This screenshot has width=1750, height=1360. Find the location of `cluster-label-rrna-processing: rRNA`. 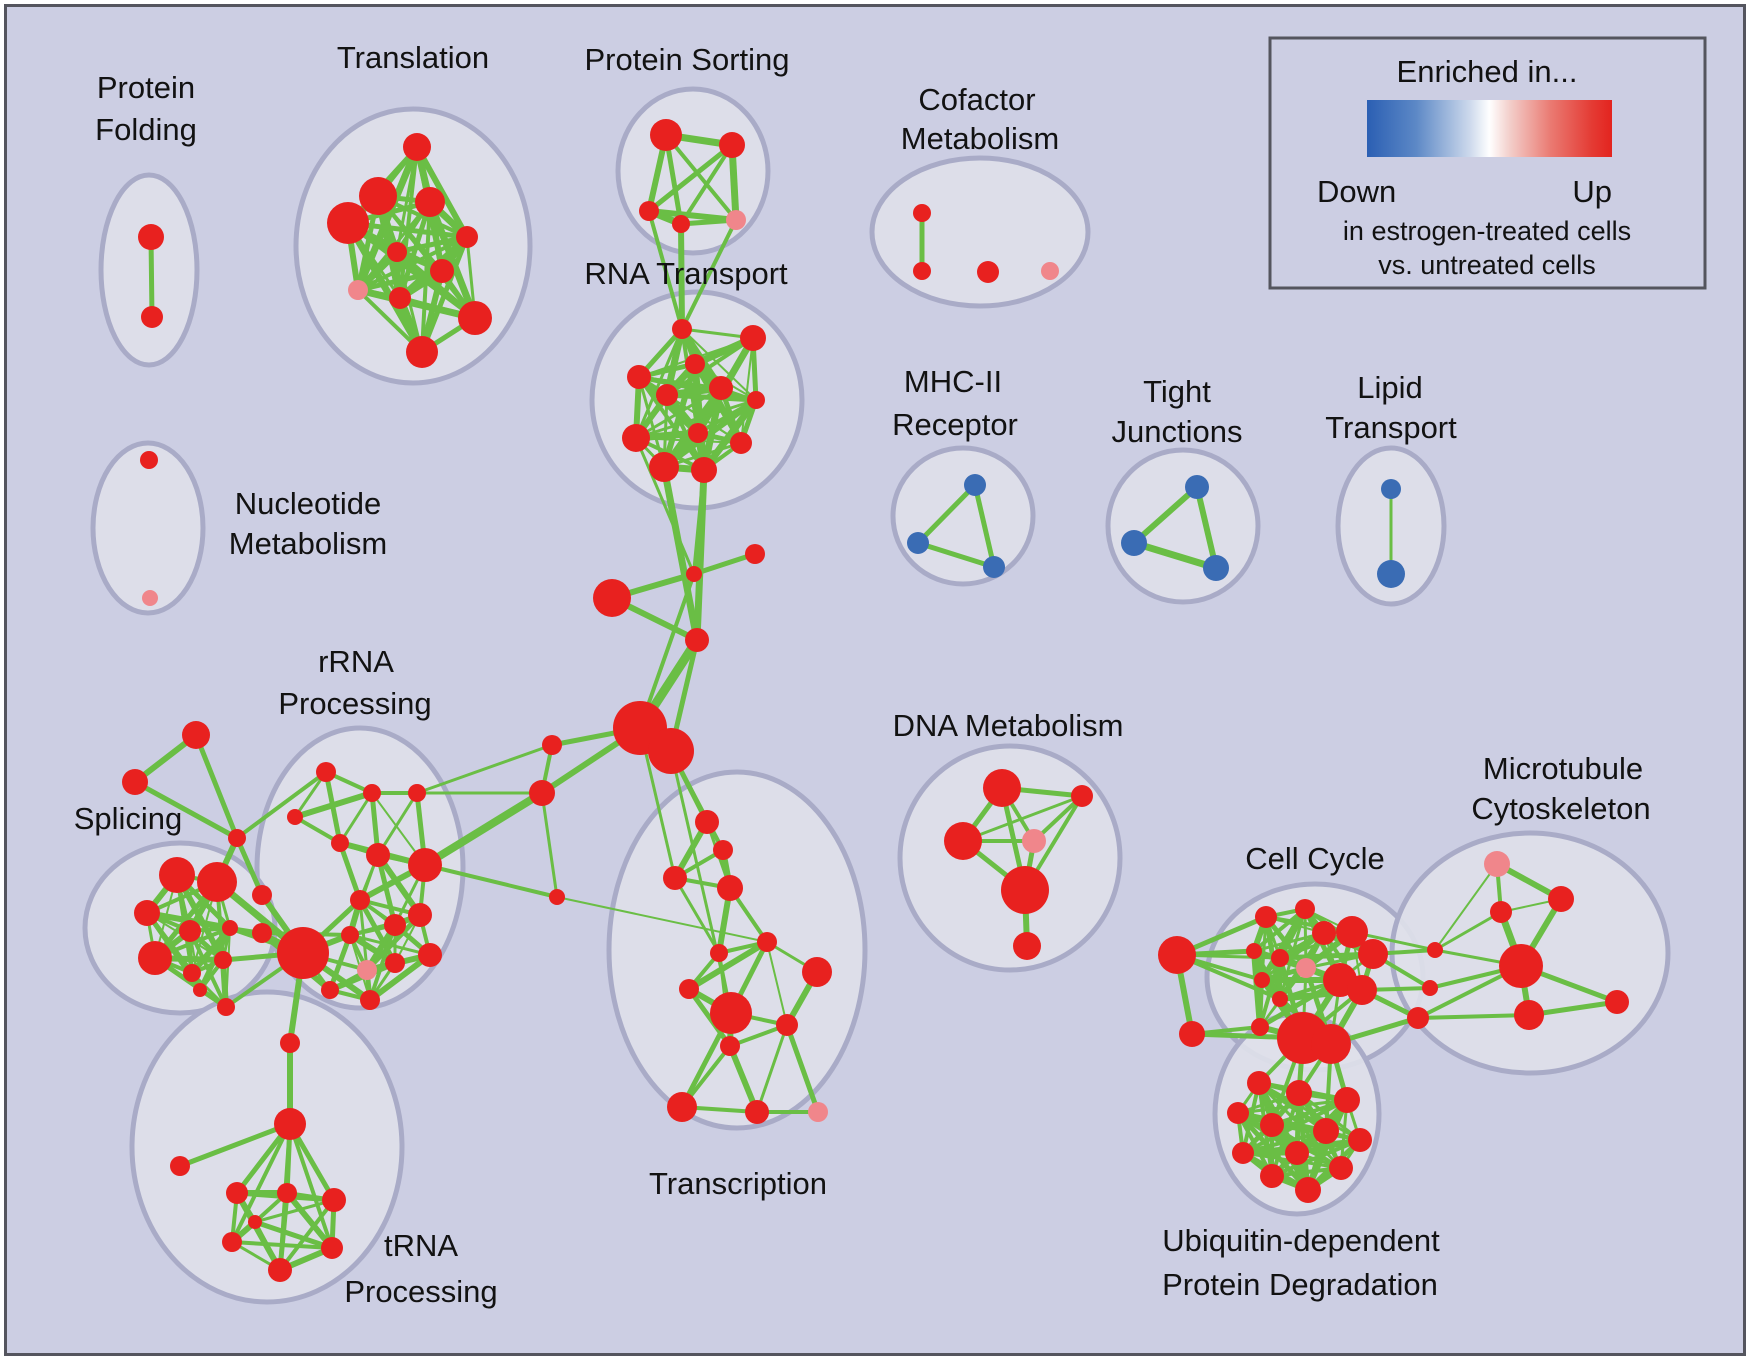

cluster-label-rrna-processing: rRNA is located at coordinates (356, 661).